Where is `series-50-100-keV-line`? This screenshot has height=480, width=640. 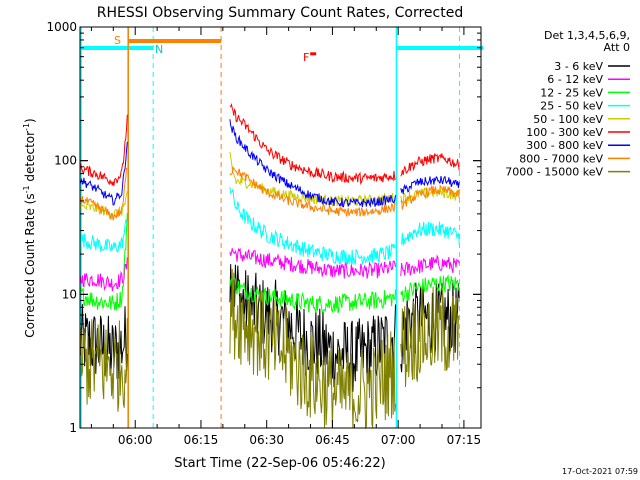
series-50-100-keV-line is located at coordinates (103, 205).